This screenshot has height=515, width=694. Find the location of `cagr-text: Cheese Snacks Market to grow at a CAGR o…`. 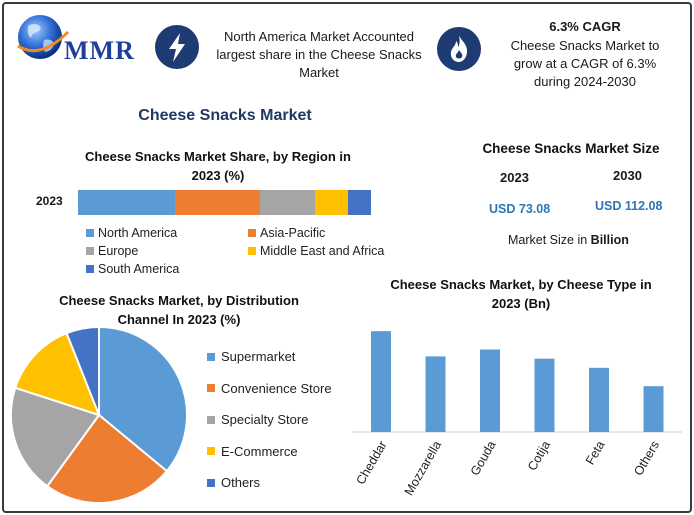

cagr-text: Cheese Snacks Market to grow at a CAGR o… is located at coordinates (585, 63).